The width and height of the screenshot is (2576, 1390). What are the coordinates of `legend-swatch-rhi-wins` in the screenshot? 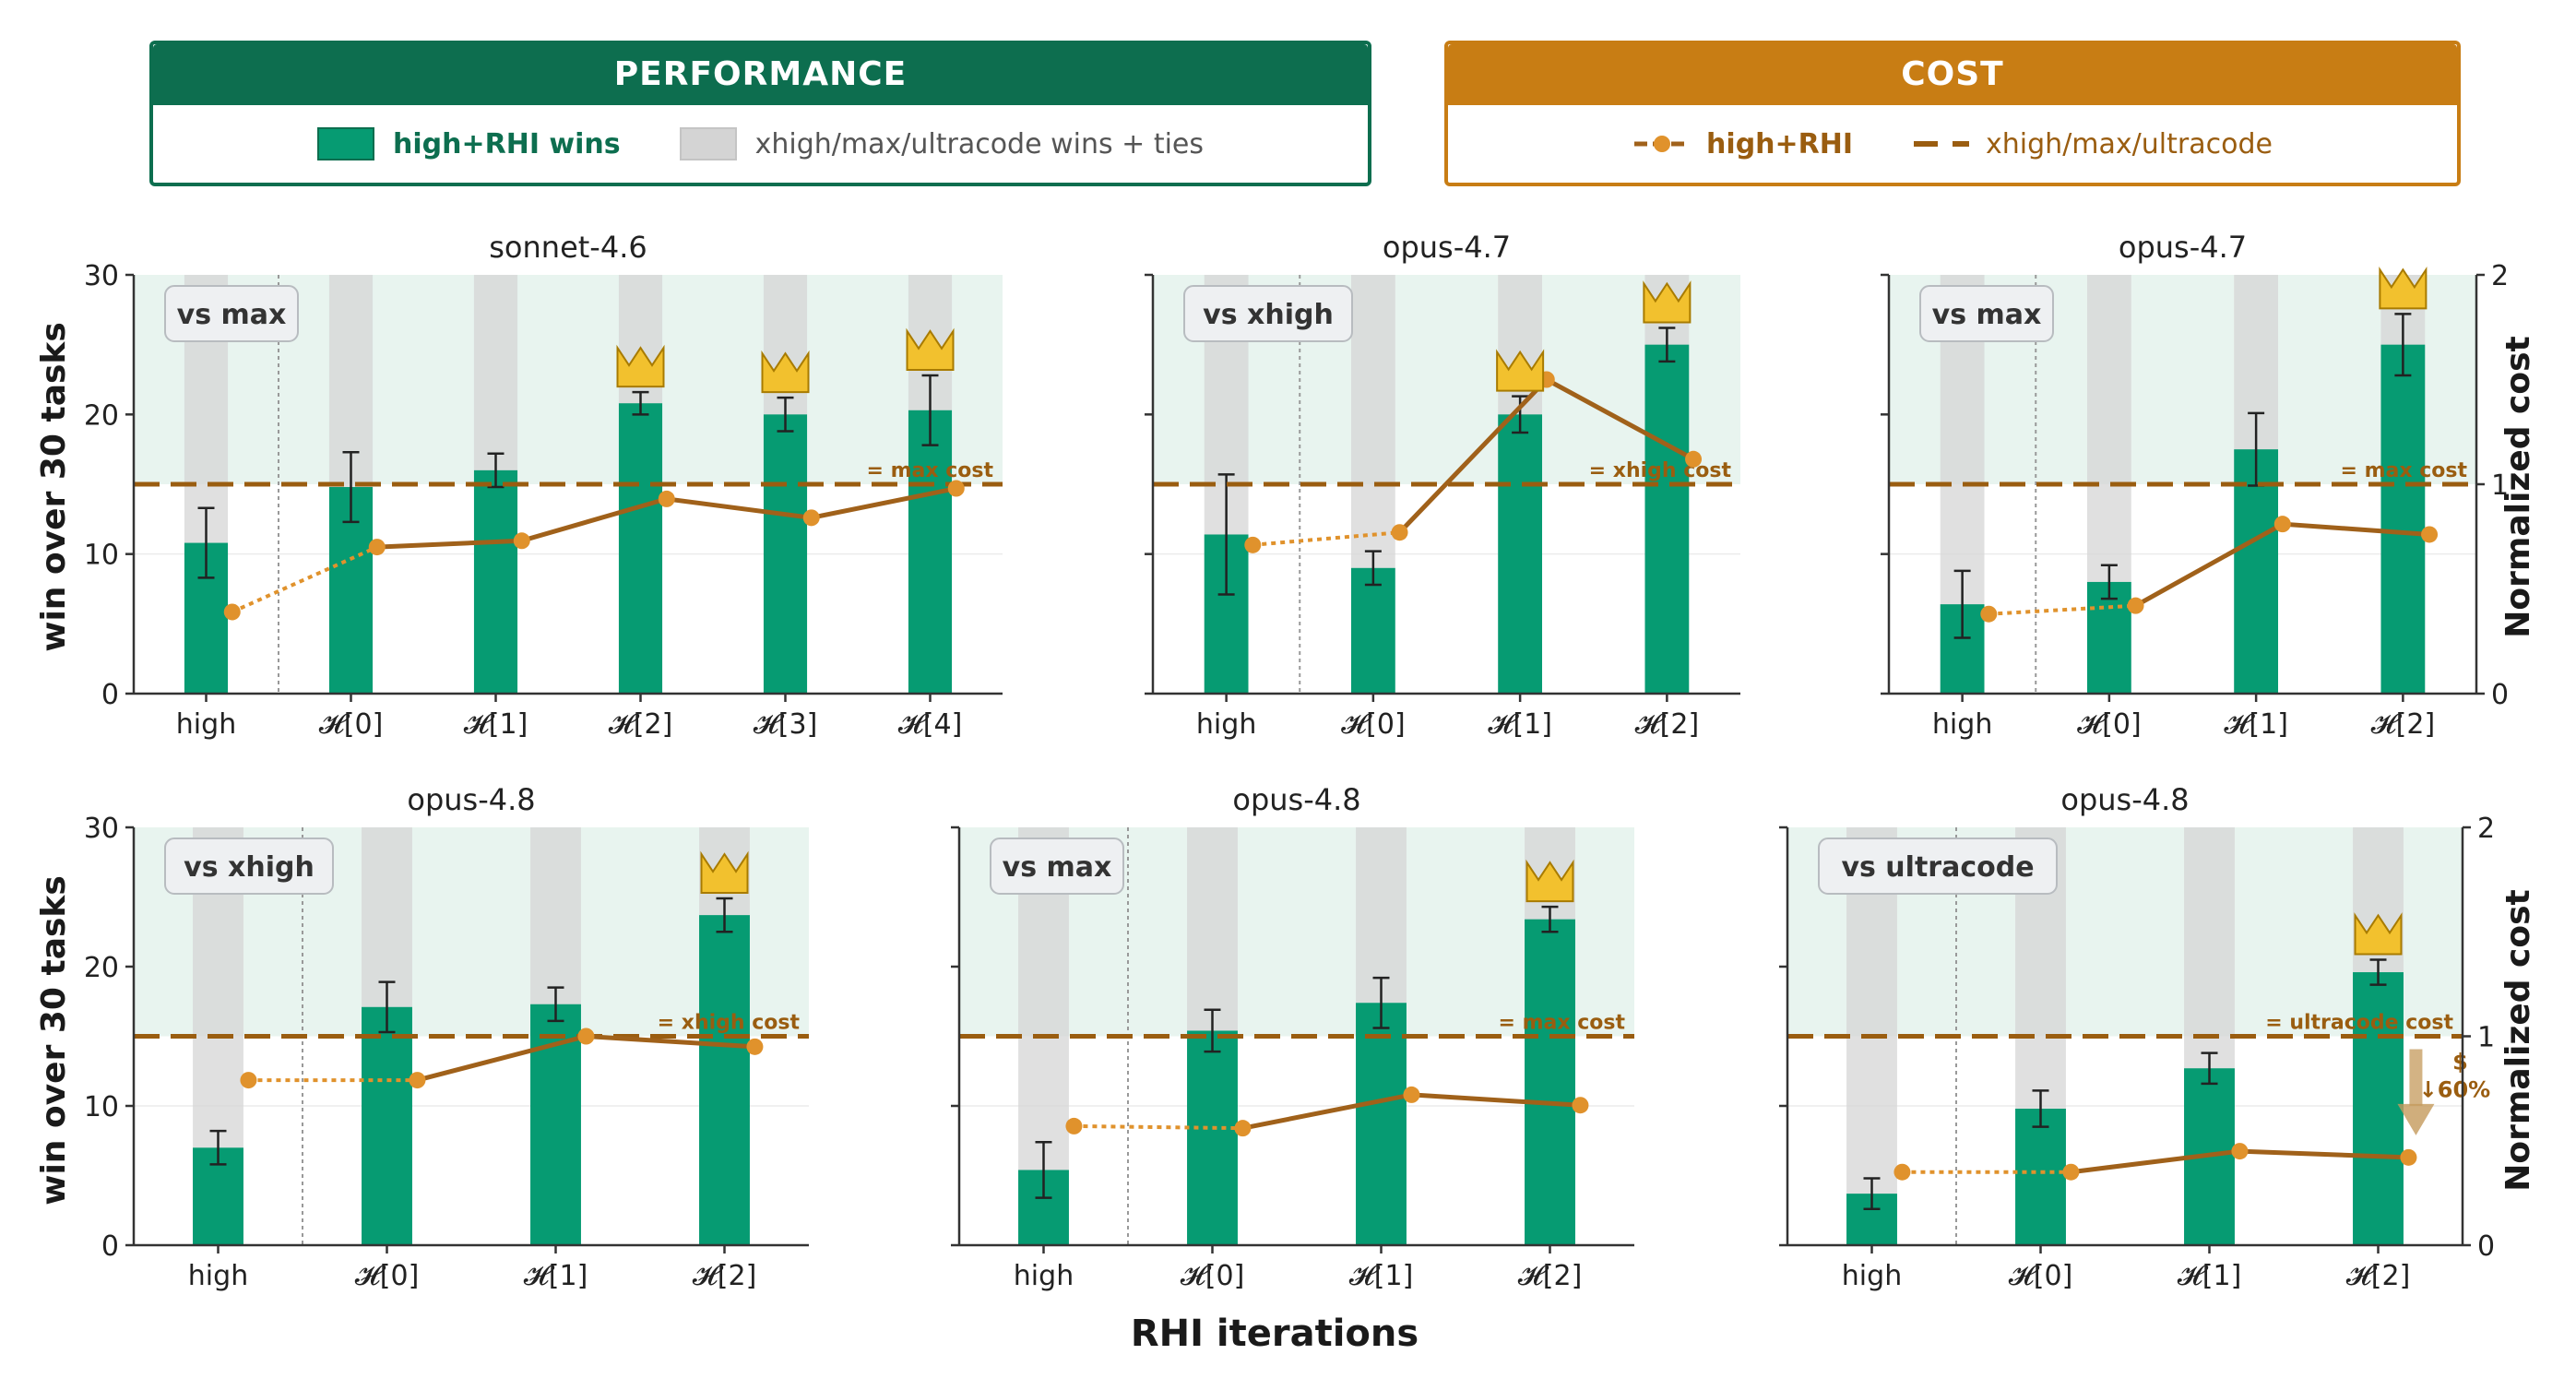 It's located at (345, 143).